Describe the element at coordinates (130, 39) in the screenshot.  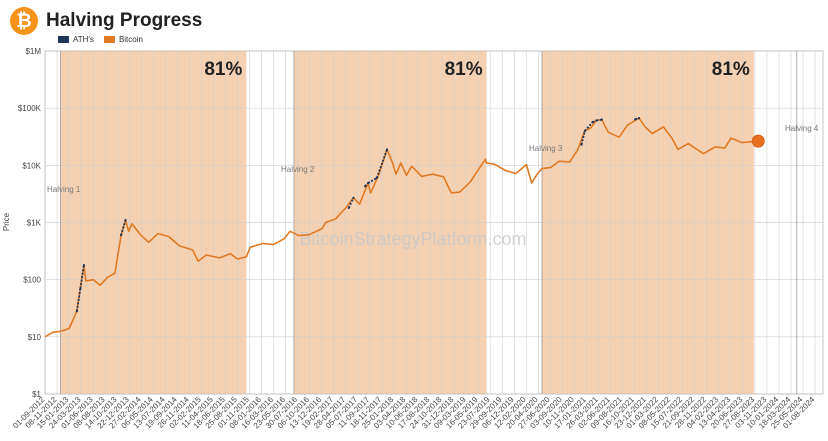
I see `legend-label-bitcoin: Bitcoin` at that location.